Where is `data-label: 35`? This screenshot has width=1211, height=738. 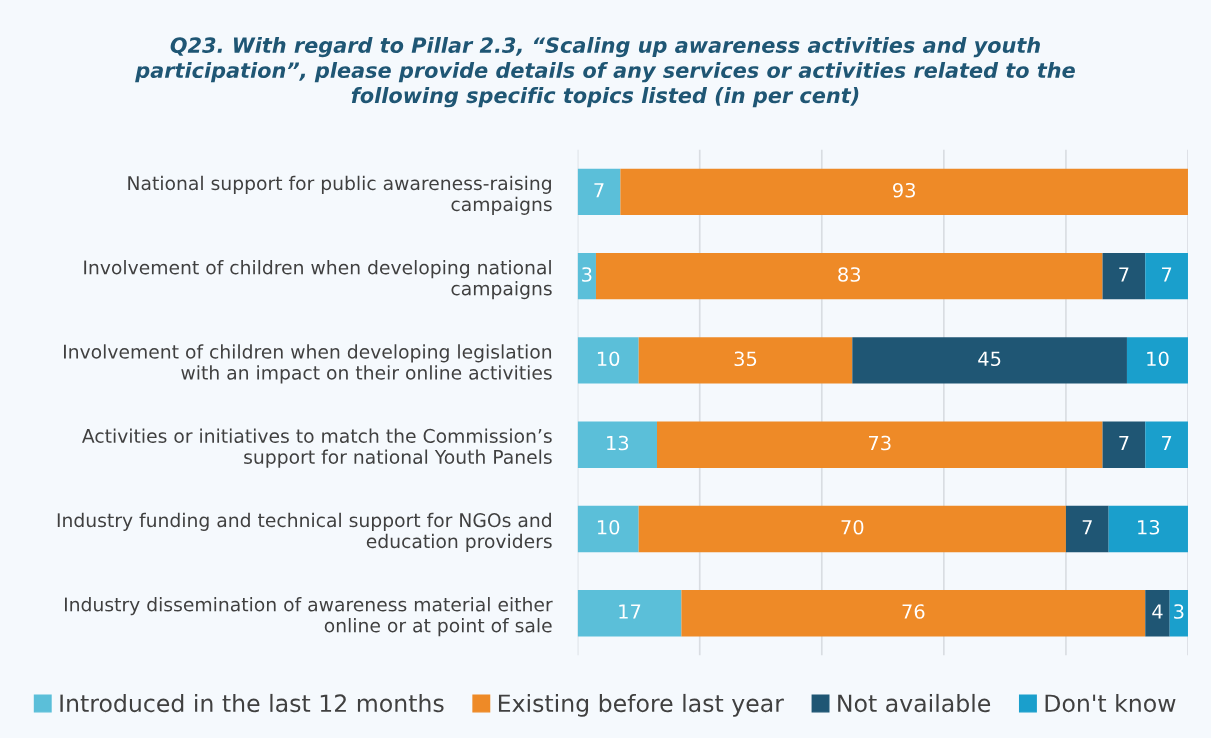 data-label: 35 is located at coordinates (745, 359).